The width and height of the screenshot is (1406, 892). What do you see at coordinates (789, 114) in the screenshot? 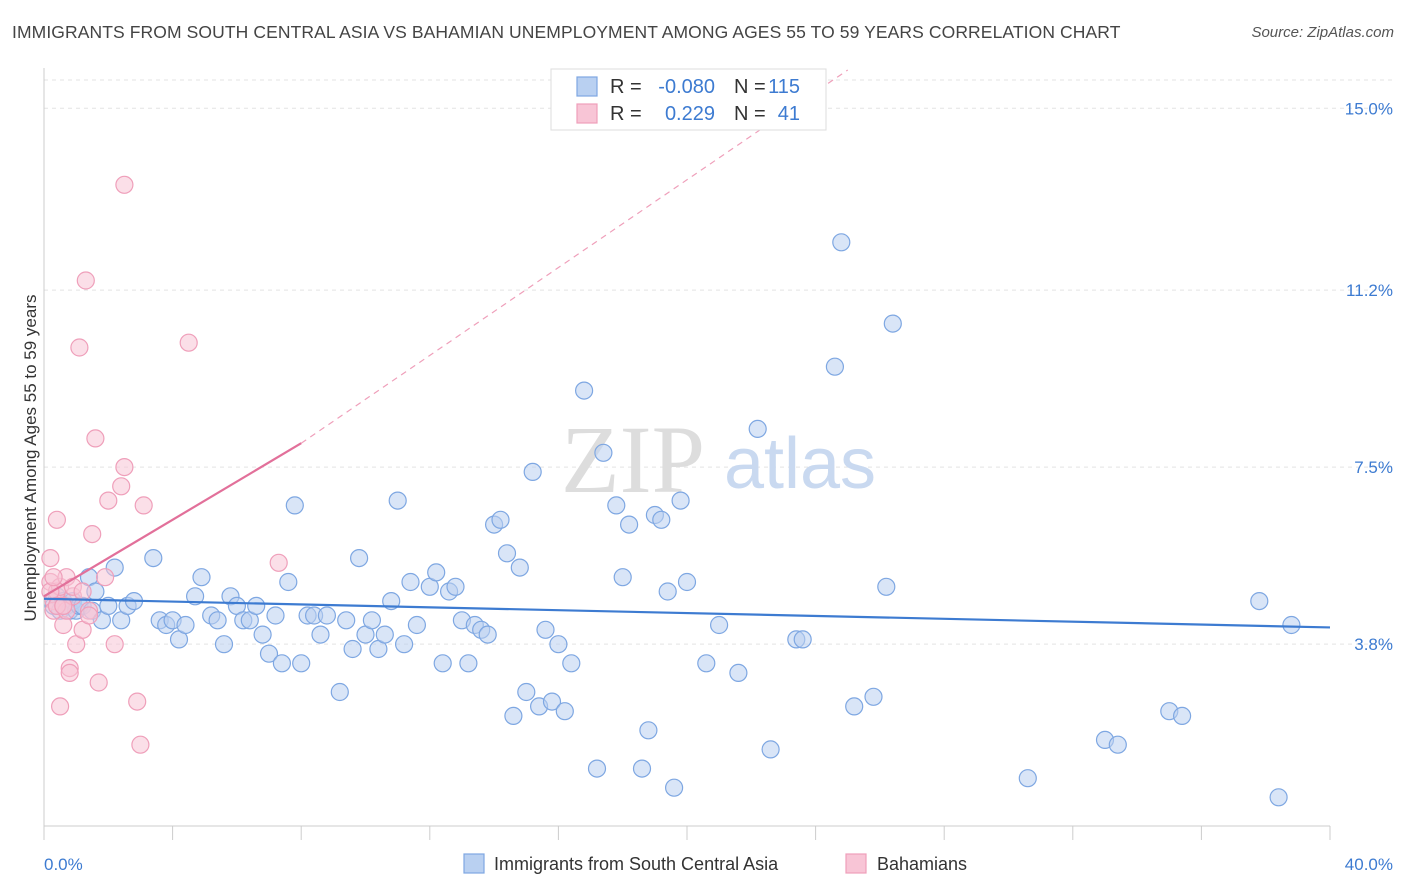
I see `legend-n-value-pink: 41` at bounding box center [789, 114].